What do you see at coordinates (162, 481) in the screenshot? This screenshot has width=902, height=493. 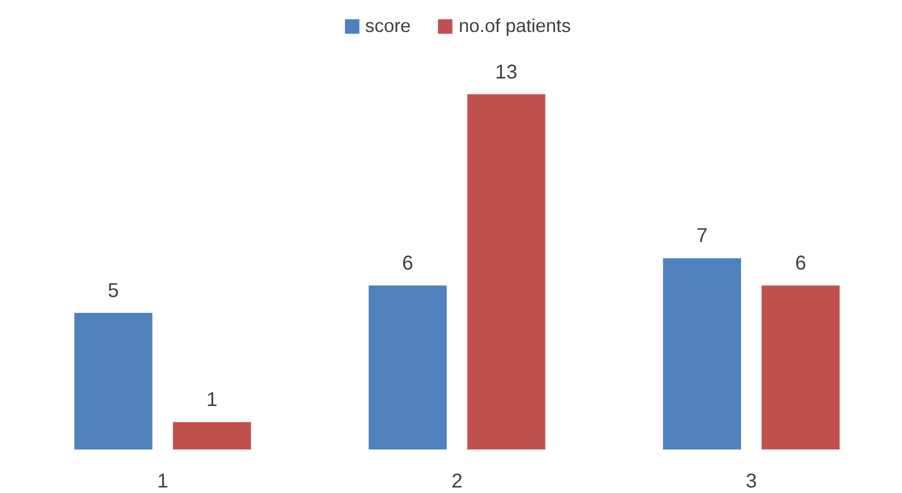 I see `x-tick-label: 1` at bounding box center [162, 481].